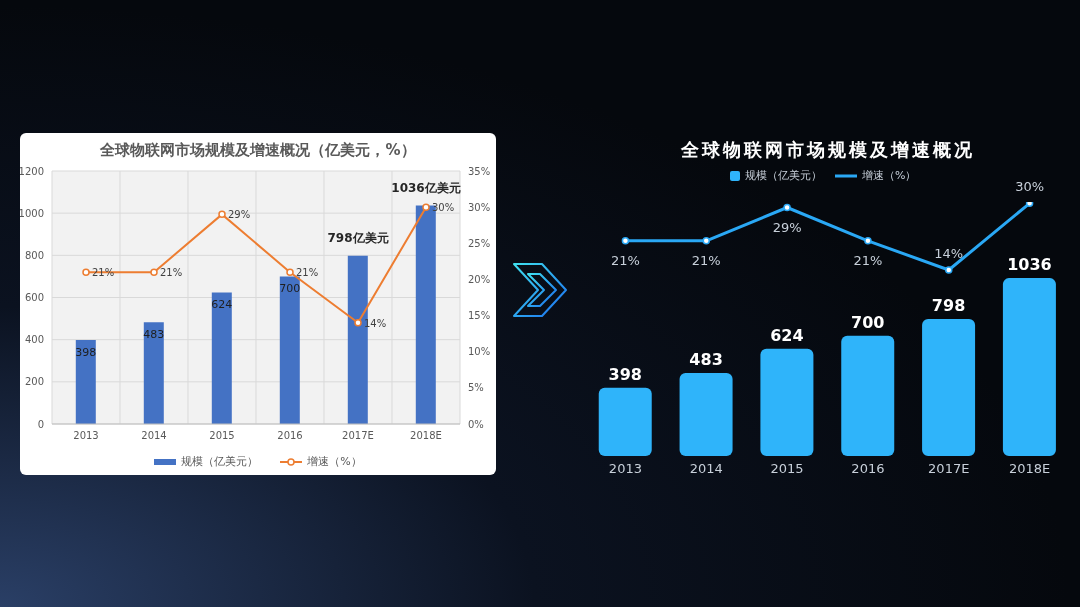 Image resolution: width=1080 pixels, height=607 pixels. I want to click on y-tick-label: 1200, so click(31, 171).